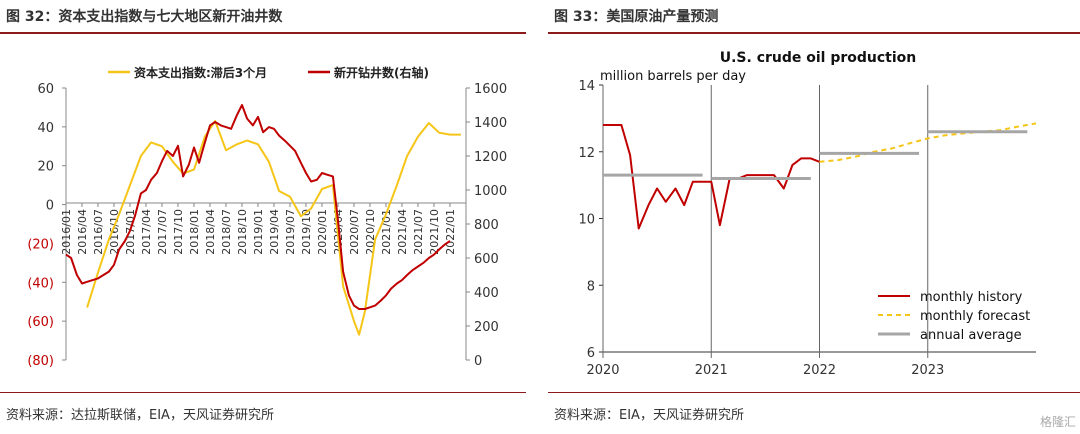 The width and height of the screenshot is (1080, 434). What do you see at coordinates (162, 232) in the screenshot?
I see `x-tick-label: 2017/07` at bounding box center [162, 232].